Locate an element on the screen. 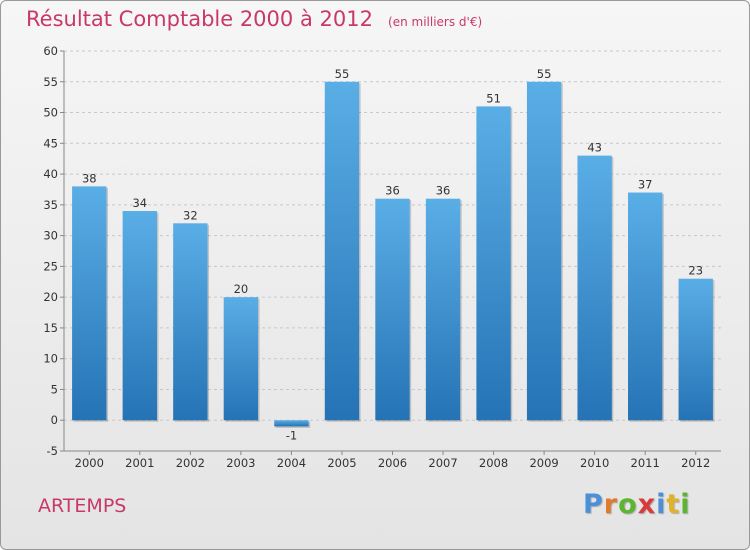  proxiti-logo: Proxiti is located at coordinates (637, 504).